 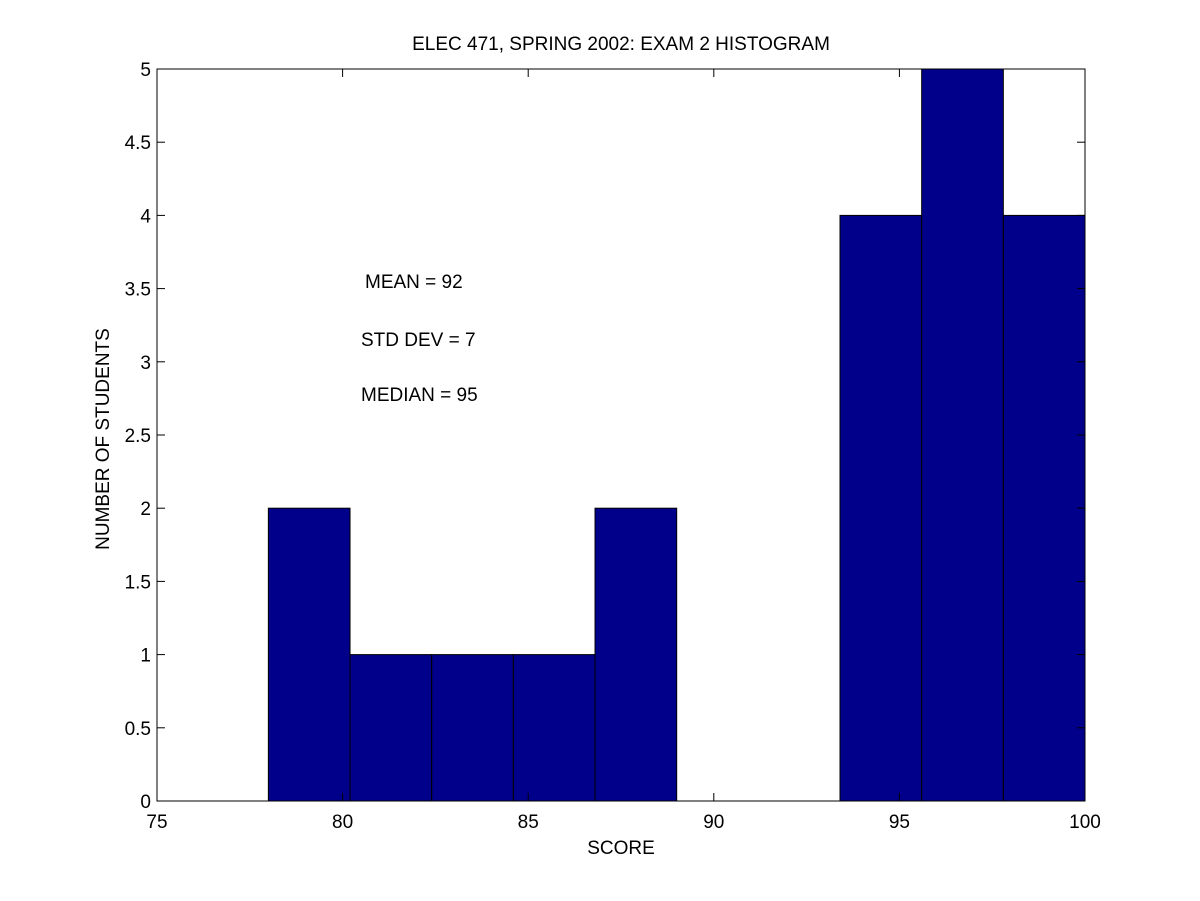 I want to click on y-tick-label: 0.5, so click(x=138, y=729).